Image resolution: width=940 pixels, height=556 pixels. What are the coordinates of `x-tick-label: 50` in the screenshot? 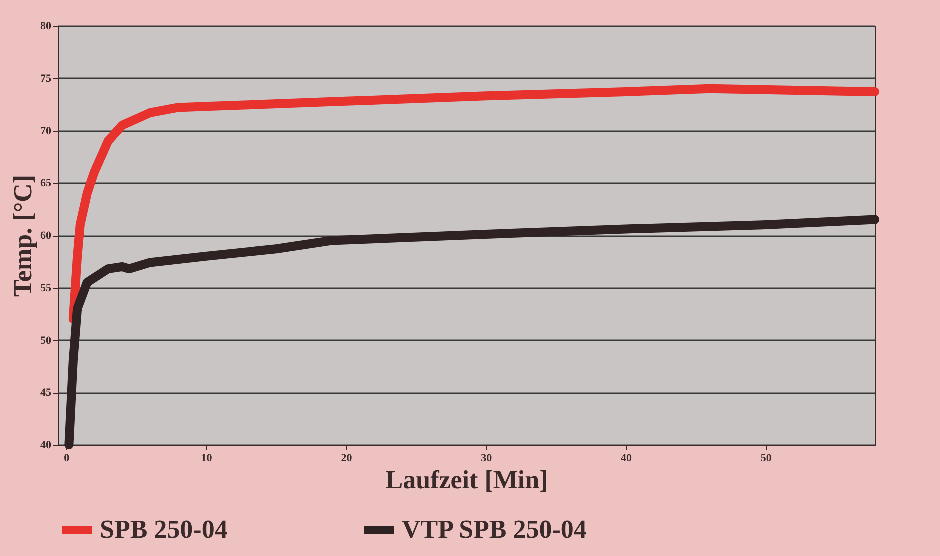 It's located at (766, 458).